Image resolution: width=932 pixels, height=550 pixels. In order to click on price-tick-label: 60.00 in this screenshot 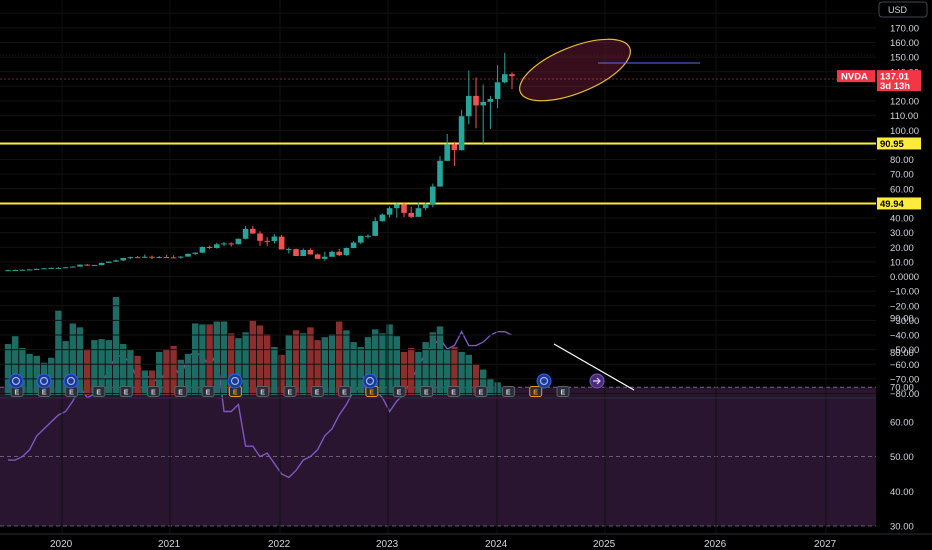, I will do `click(902, 189)`.